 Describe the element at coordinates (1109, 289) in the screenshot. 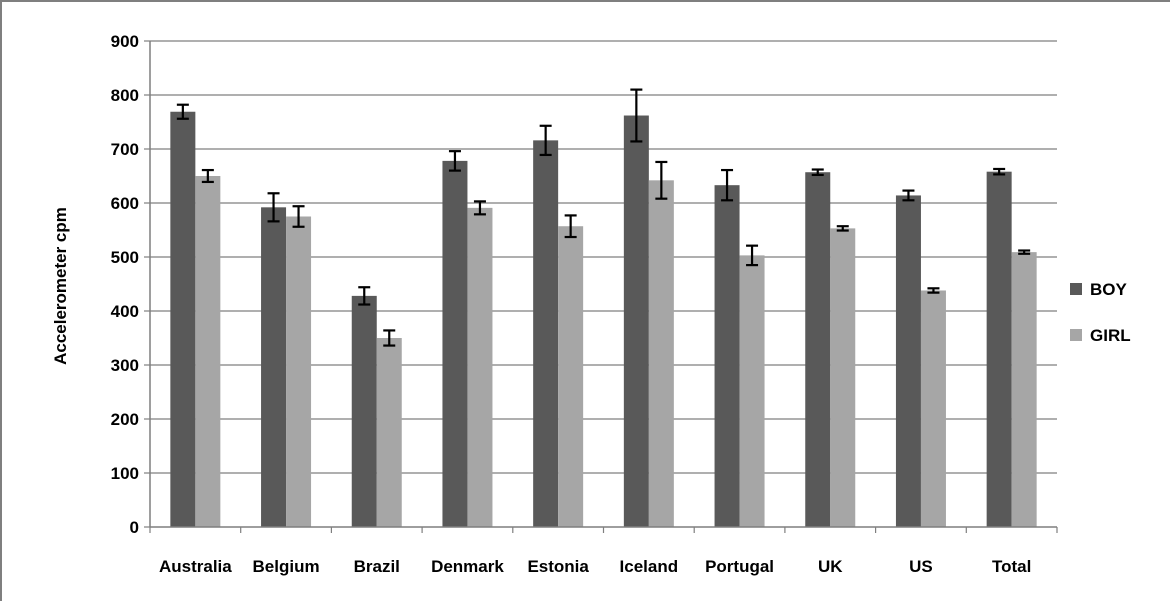

I see `legend-label: BOY` at that location.